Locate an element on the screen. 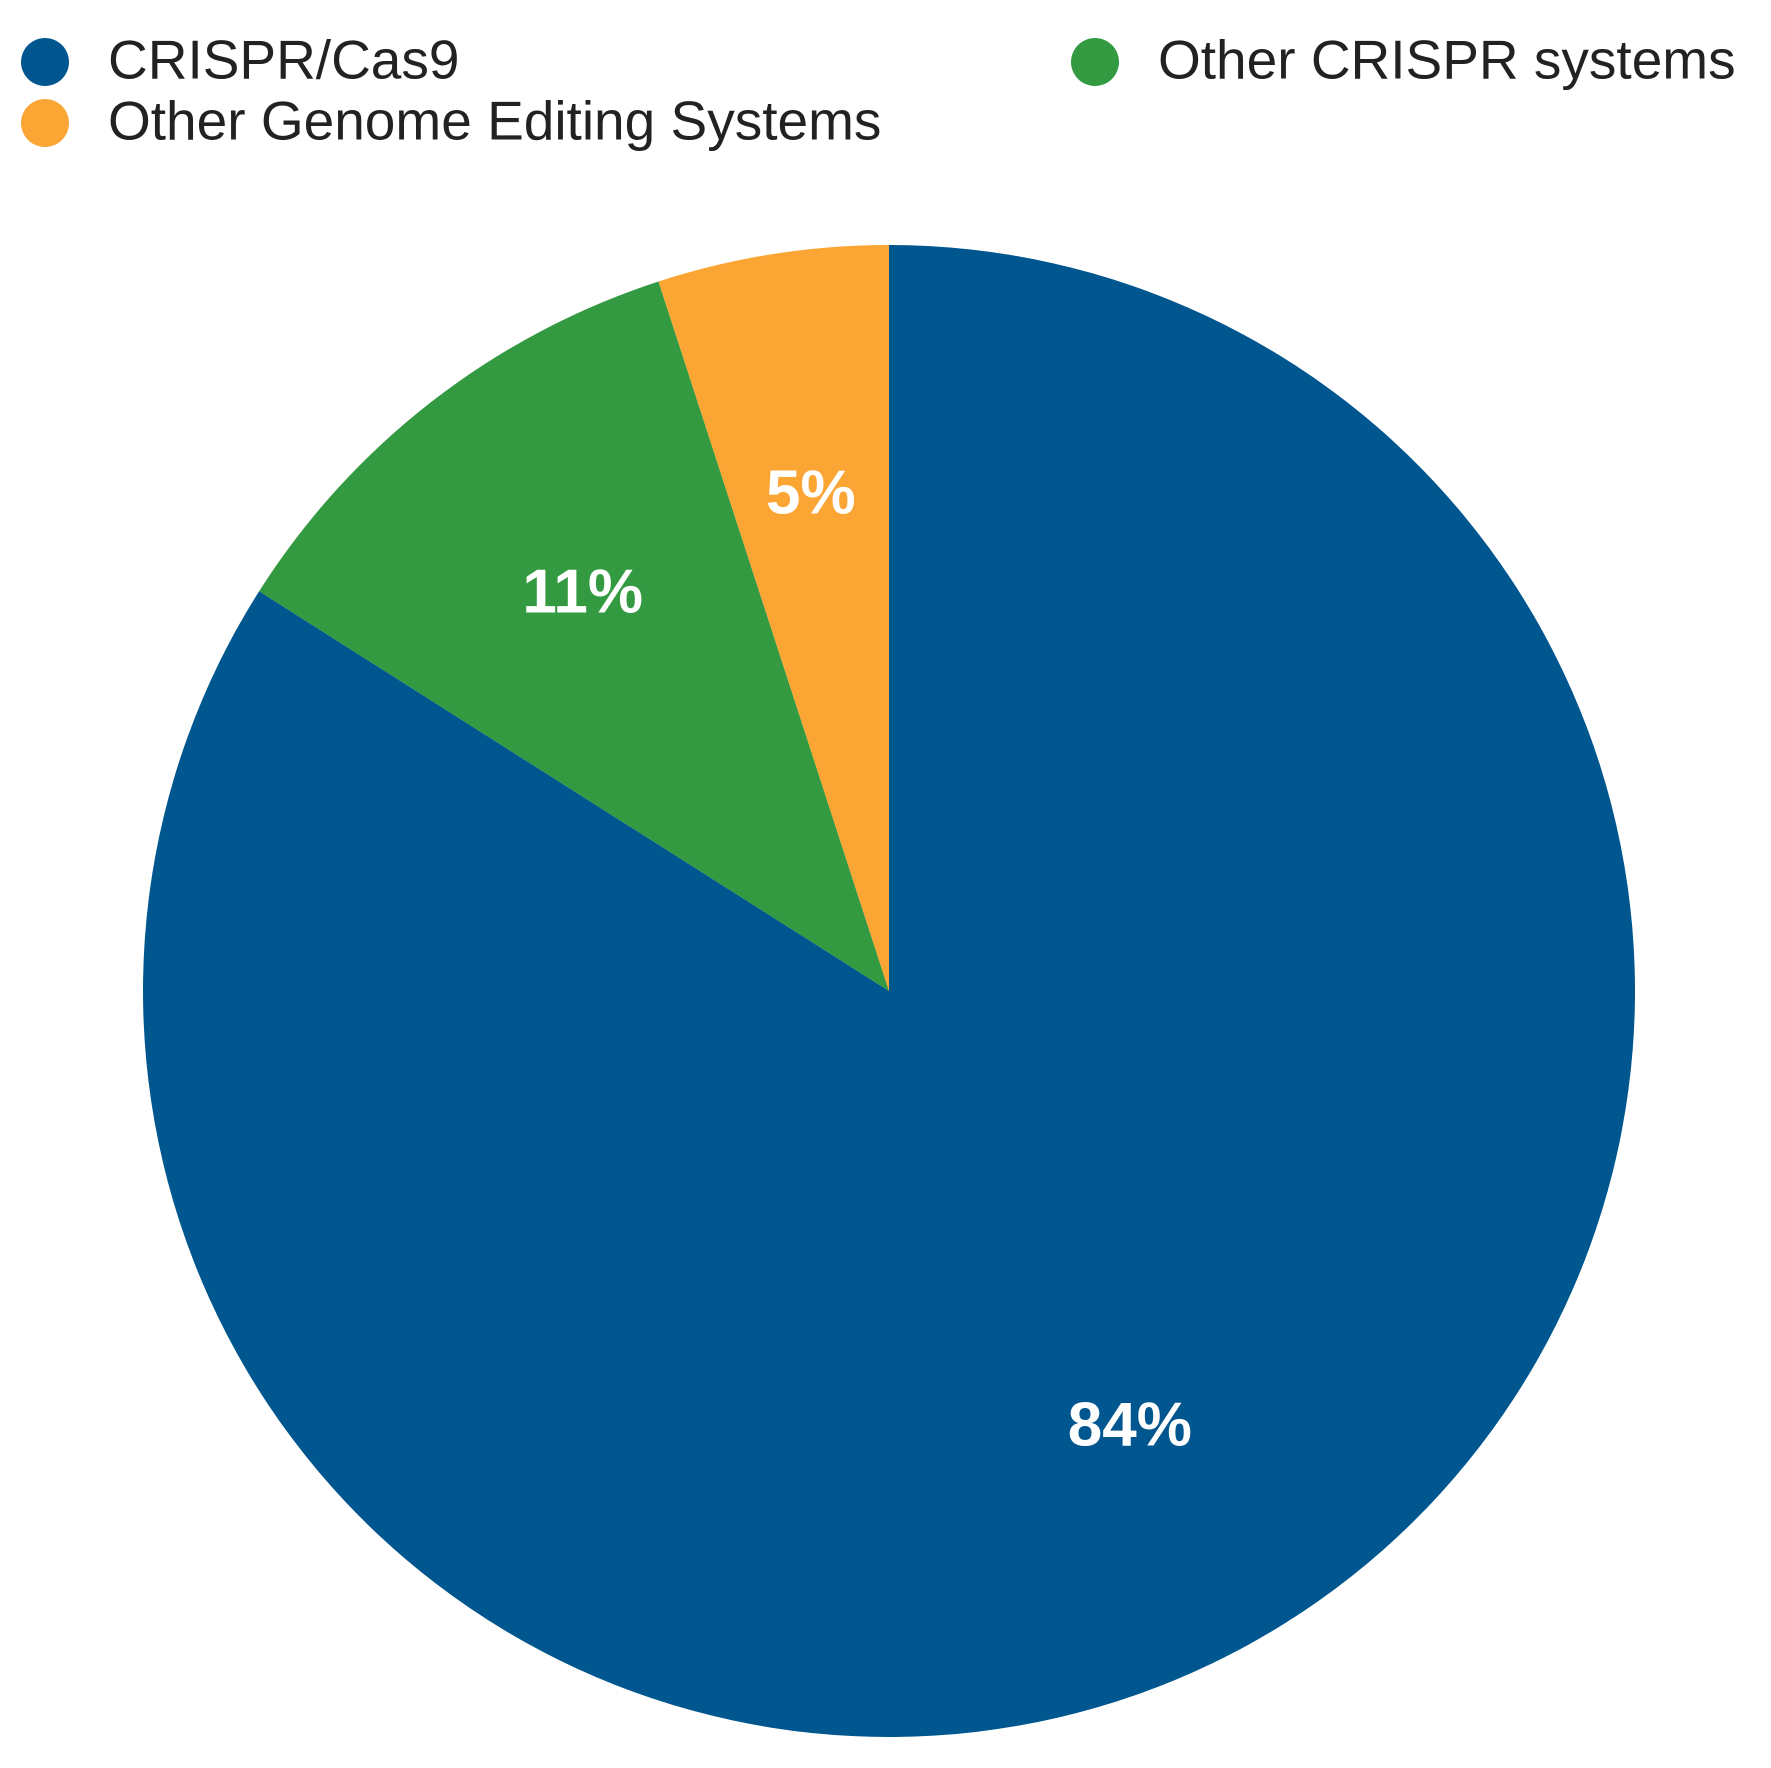 The height and width of the screenshot is (1768, 1771). value-label: 84% is located at coordinates (1130, 1424).